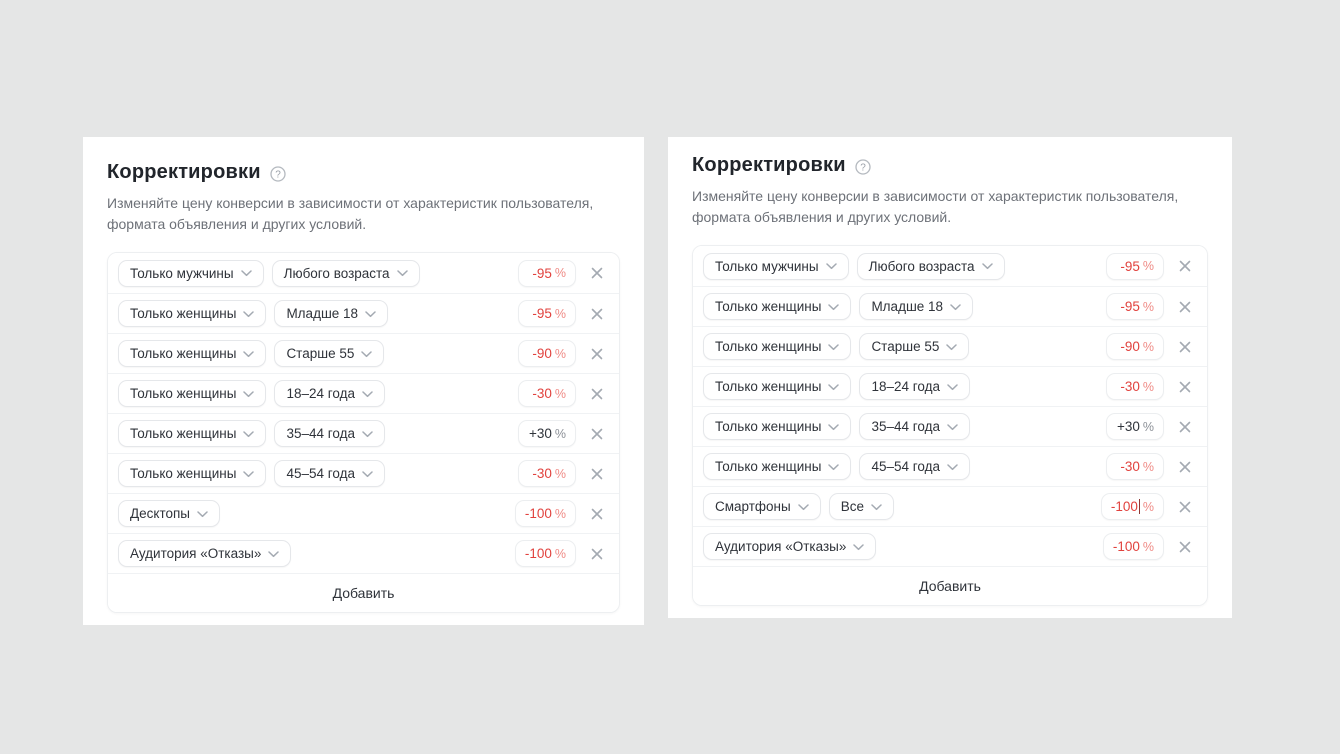  I want to click on condition-chips: Смартфоны Все, so click(902, 506).